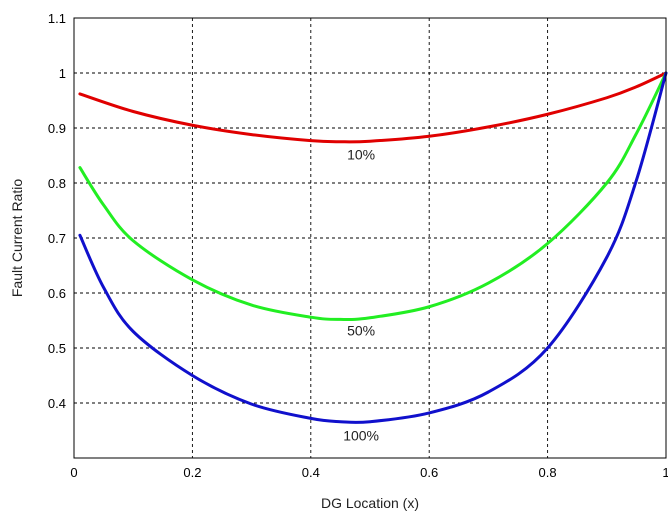 The height and width of the screenshot is (517, 668). I want to click on y-tick-label: 0.8, so click(57, 183).